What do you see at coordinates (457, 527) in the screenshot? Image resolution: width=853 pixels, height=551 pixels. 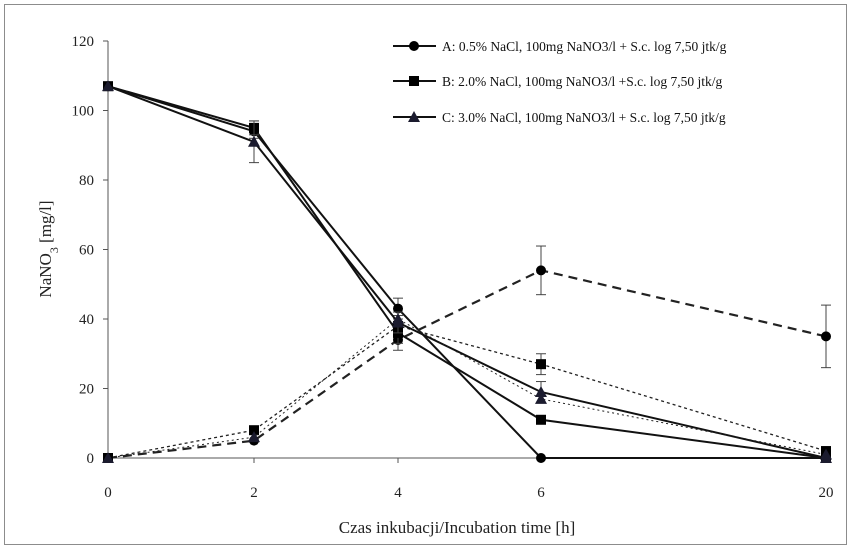 I see `x-axis-title: Czas inkubacji/Incubation time [h]` at bounding box center [457, 527].